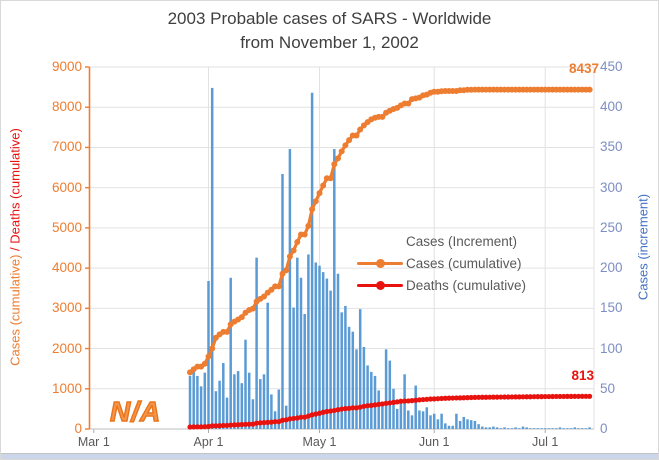 The height and width of the screenshot is (460, 659). What do you see at coordinates (611, 227) in the screenshot?
I see `right-axis-tick-label: 250` at bounding box center [611, 227].